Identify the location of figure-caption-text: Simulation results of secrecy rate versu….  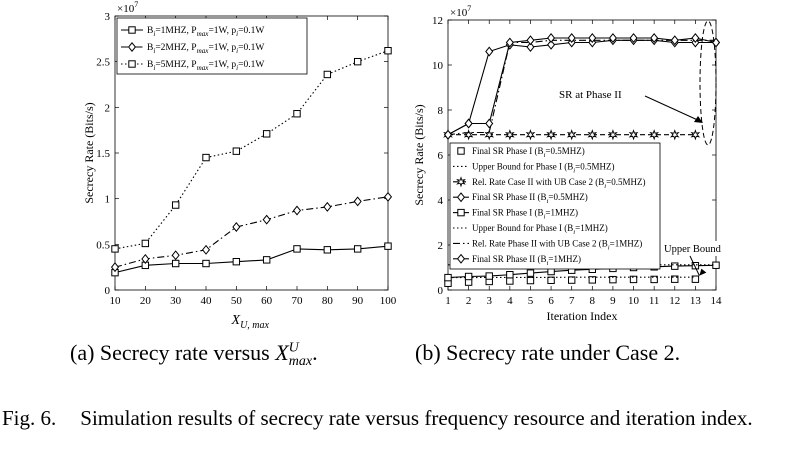
(416, 418).